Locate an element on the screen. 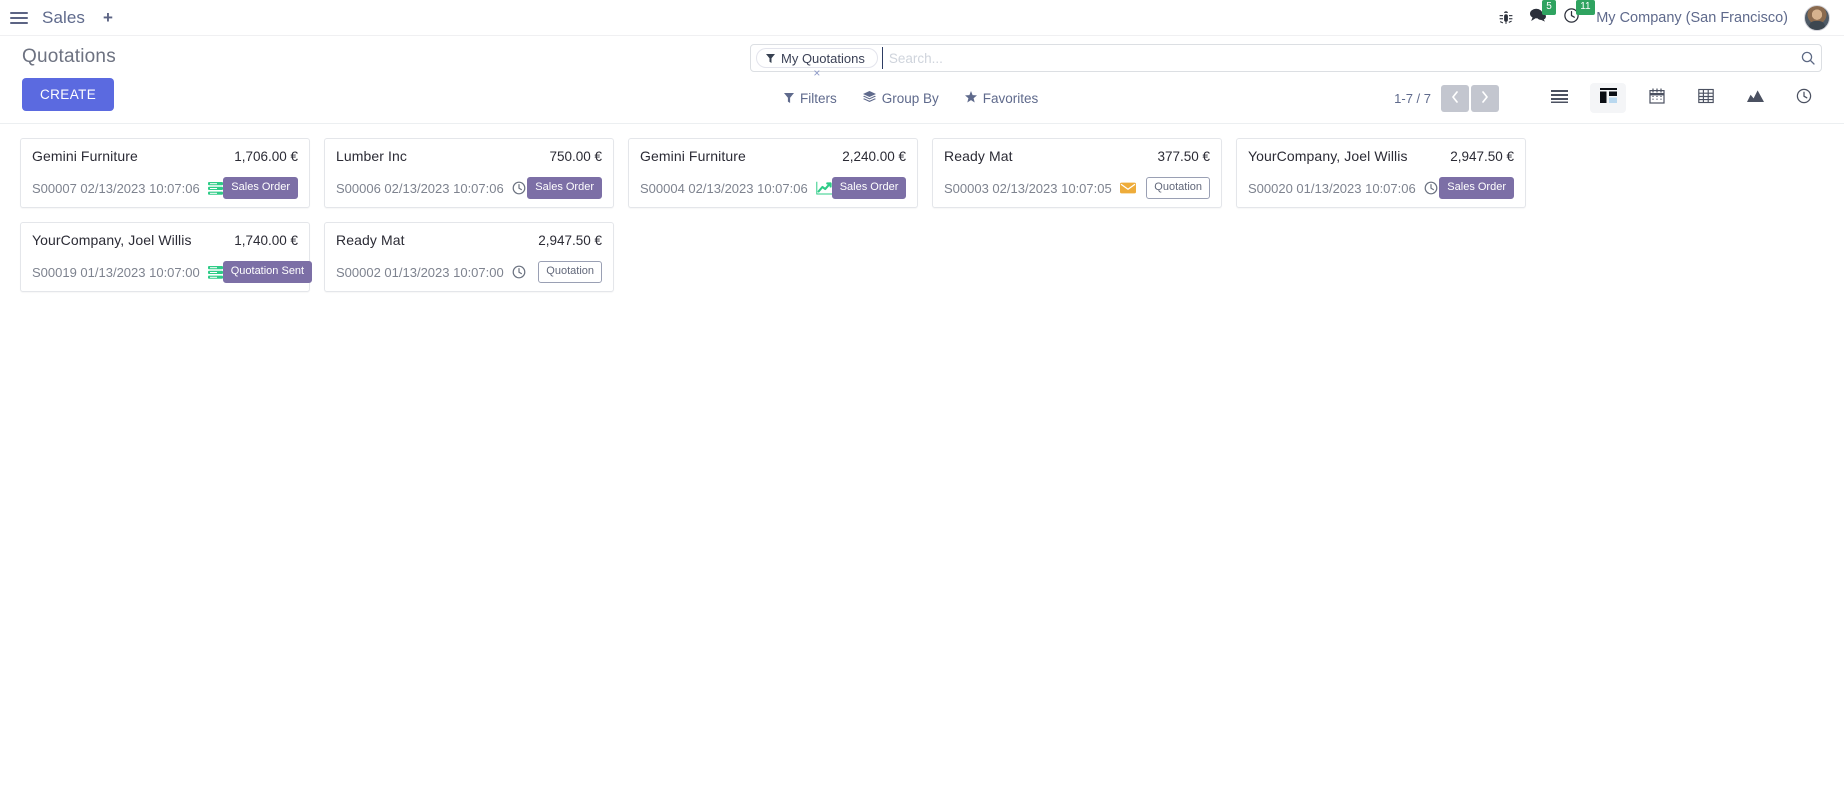  kanban-card-header: Lumber Inc 750.00 € is located at coordinates (469, 156).